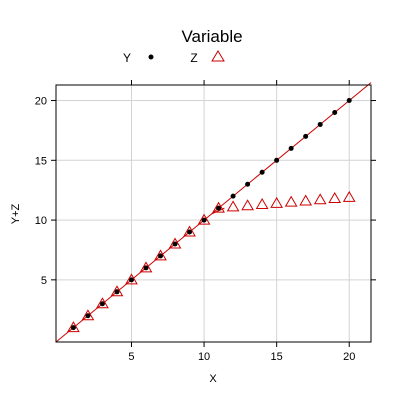 Image resolution: width=400 pixels, height=400 pixels. What do you see at coordinates (131, 357) in the screenshot?
I see `x-tick-label: 5` at bounding box center [131, 357].